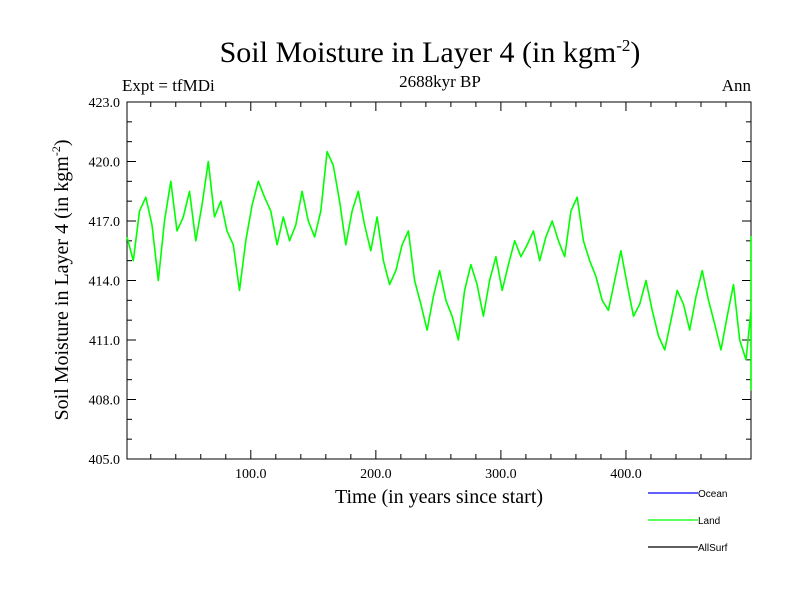  Describe the element at coordinates (105, 222) in the screenshot. I see `y-tick-label: 417.0` at that location.